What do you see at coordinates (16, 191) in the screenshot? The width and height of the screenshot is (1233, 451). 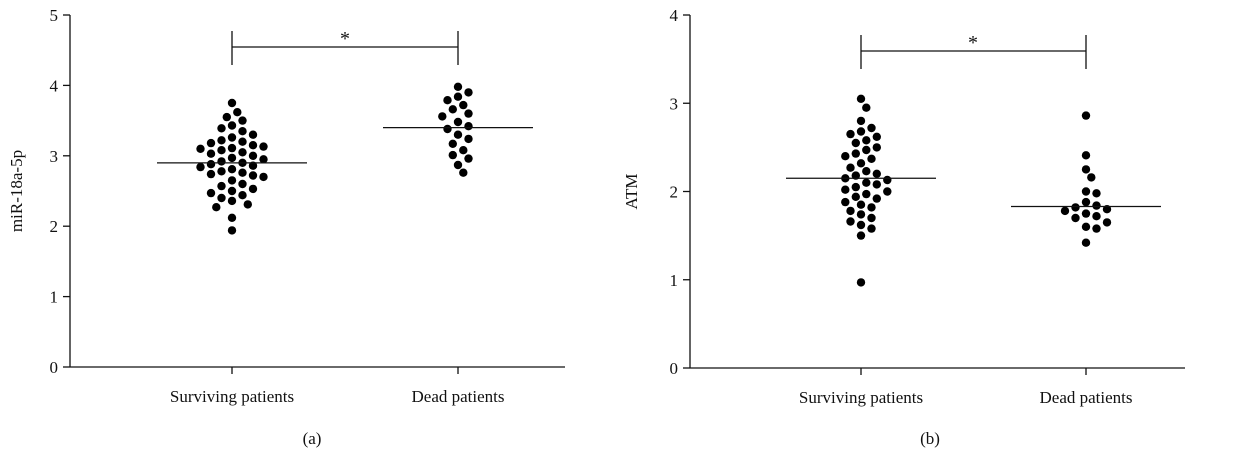 I see `y-axis-title: miR-18a-5p` at bounding box center [16, 191].